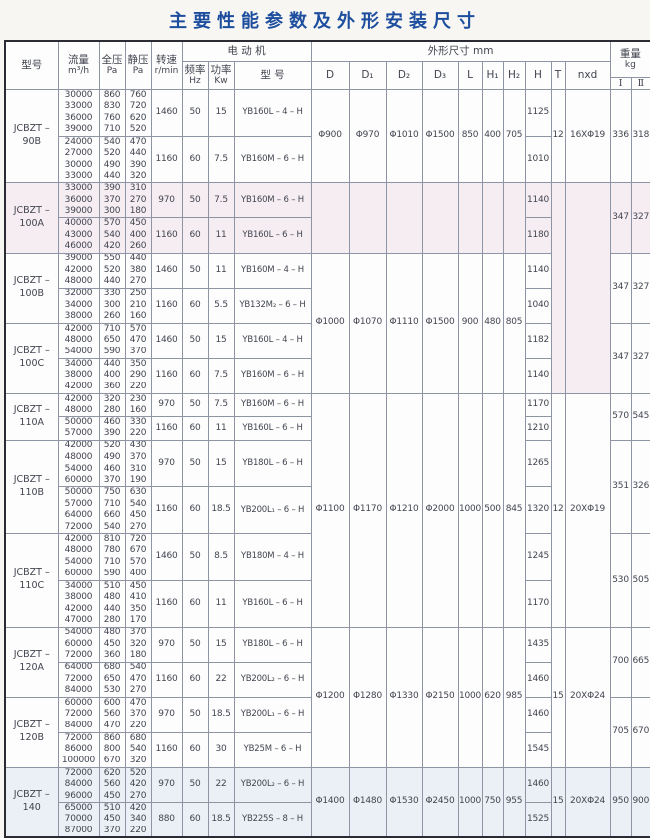 The image size is (650, 838). Describe the element at coordinates (138, 305) in the screenshot. I see `static-pressure-cell: 210` at that location.